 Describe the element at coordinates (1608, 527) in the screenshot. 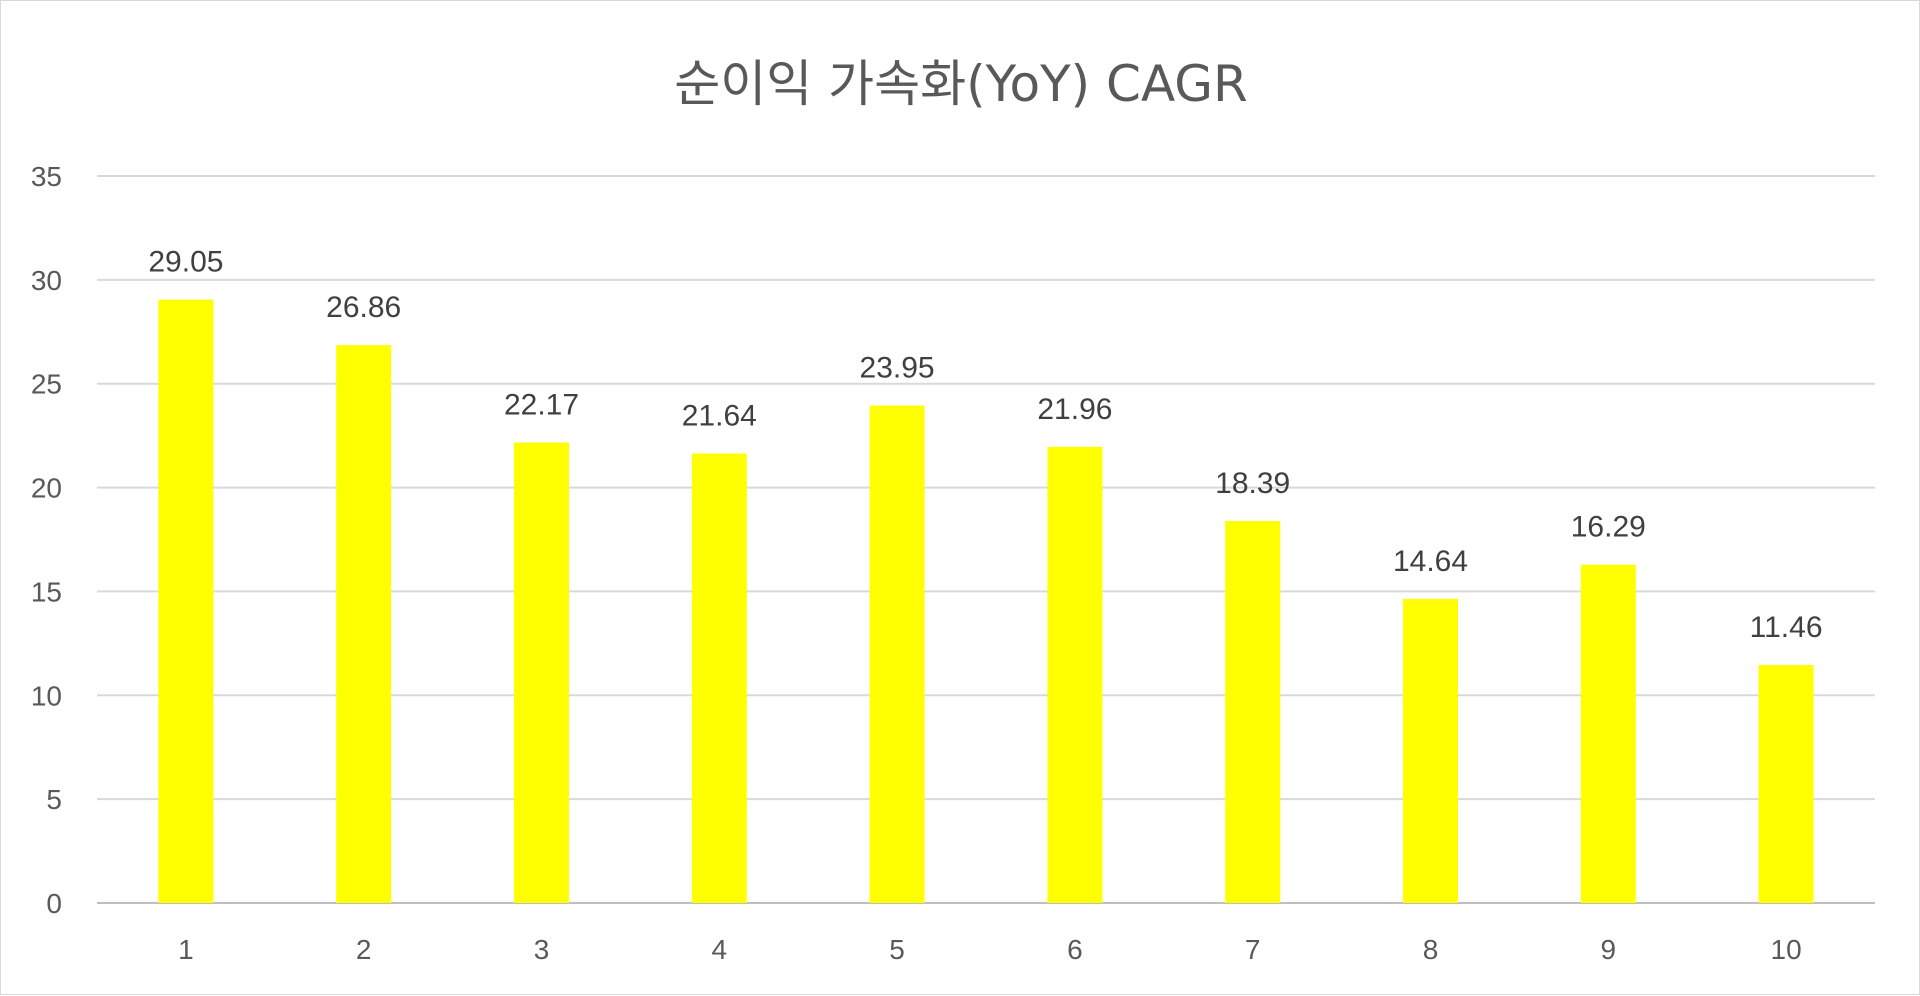

I see `data-label: 16.29` at that location.